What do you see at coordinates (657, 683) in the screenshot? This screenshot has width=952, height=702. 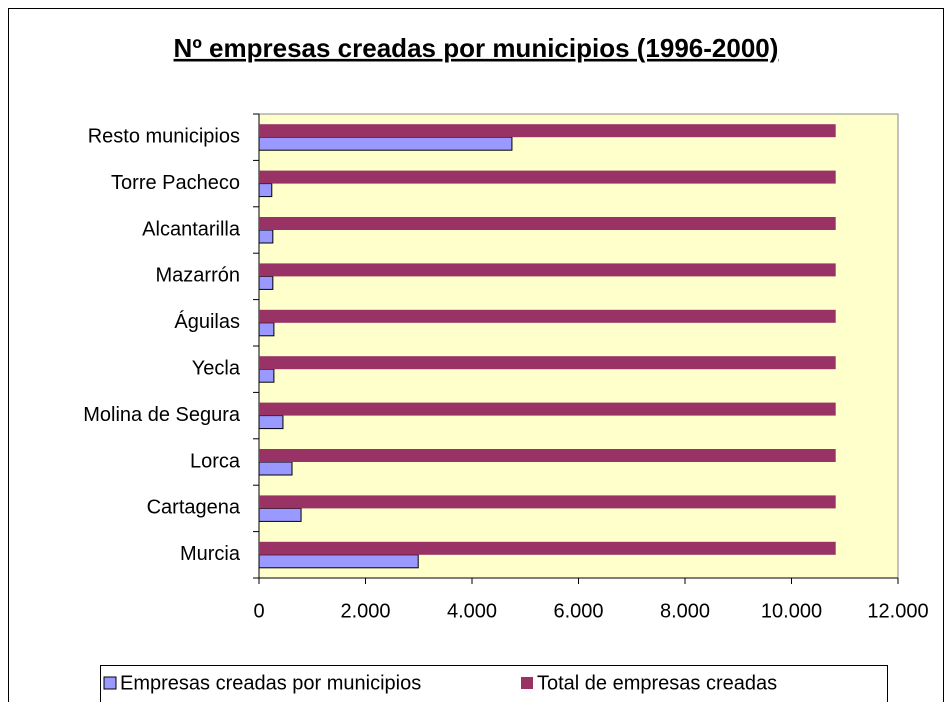 I see `legend-label: Total de empresas creadas` at bounding box center [657, 683].